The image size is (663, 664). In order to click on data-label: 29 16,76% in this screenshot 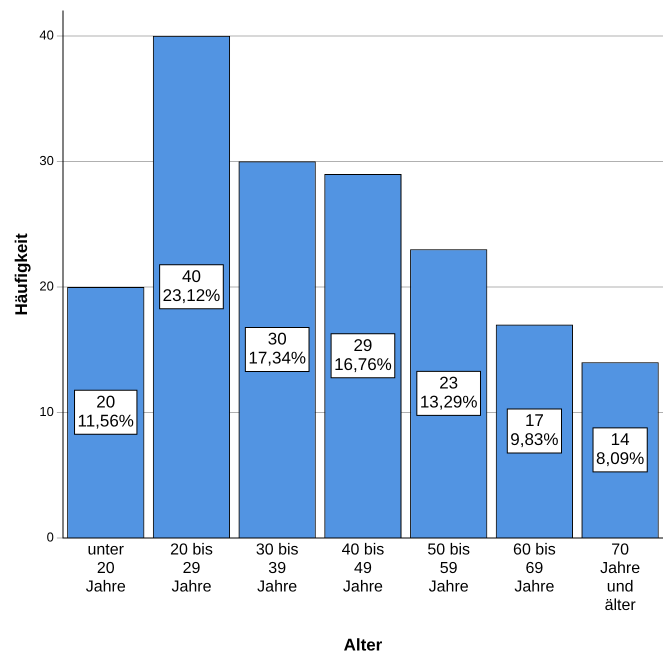, I will do `click(363, 355)`.